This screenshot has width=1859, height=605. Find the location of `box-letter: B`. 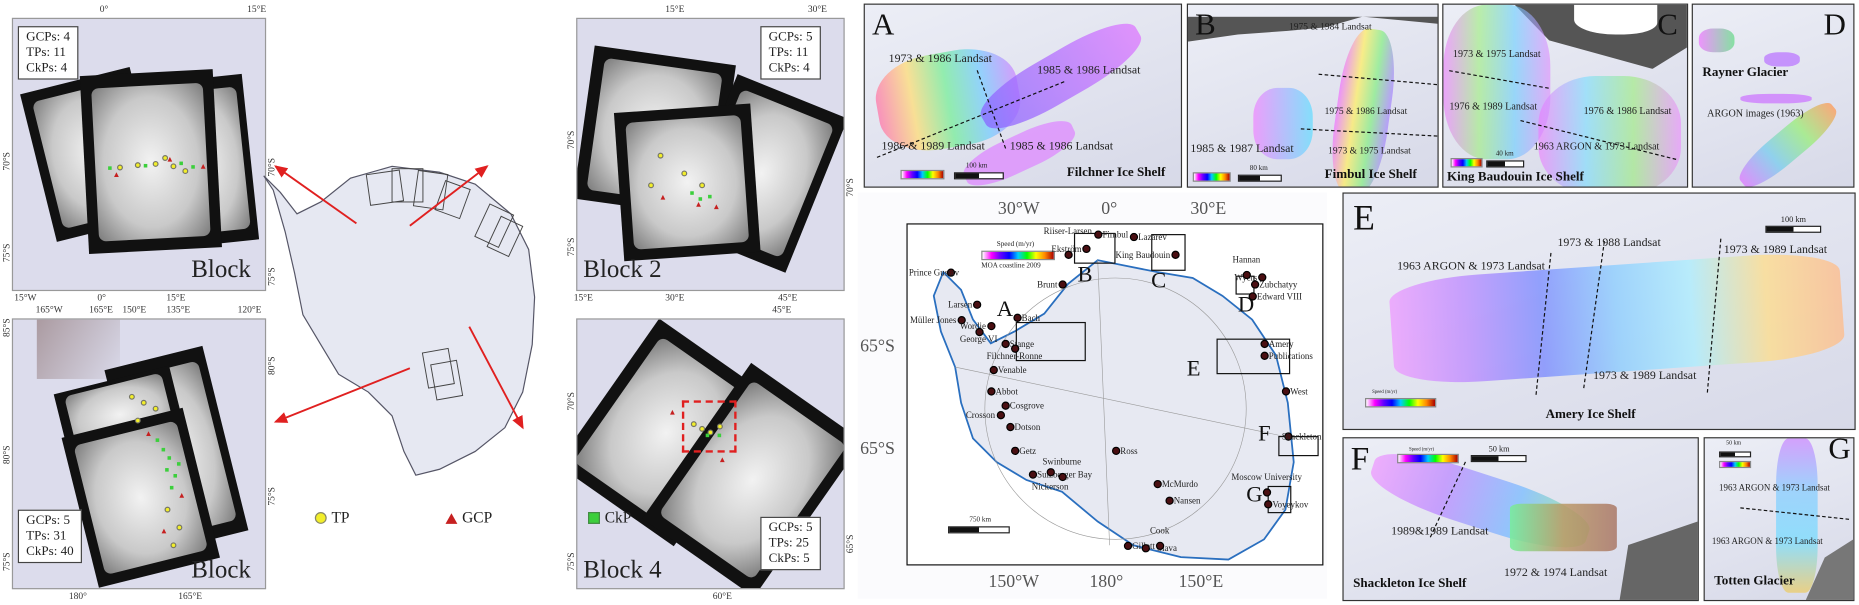

box-letter: B is located at coordinates (1085, 275).